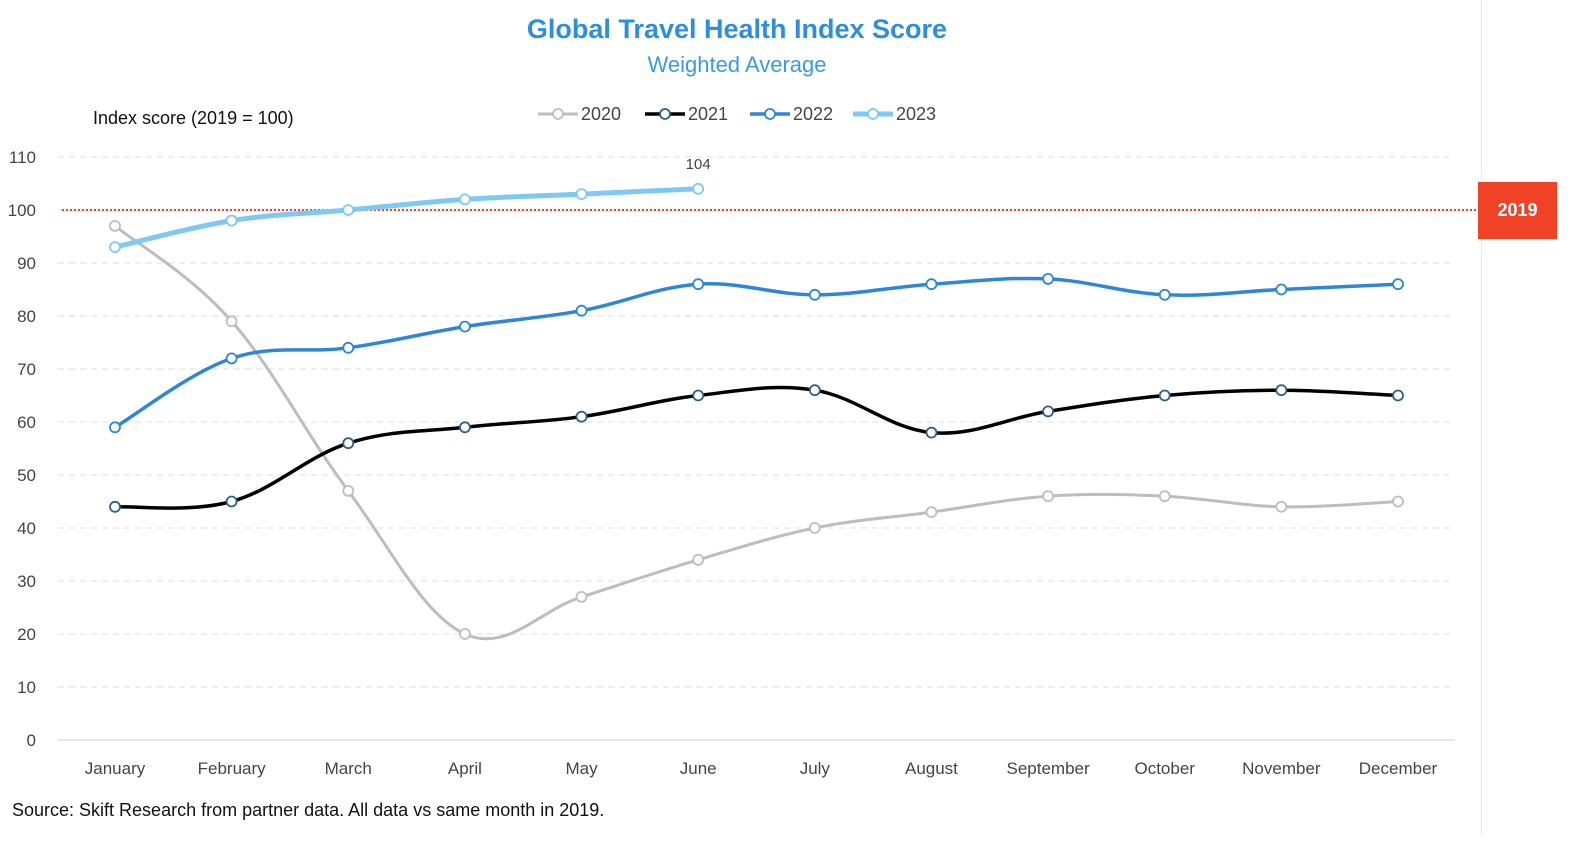  What do you see at coordinates (26, 263) in the screenshot?
I see `y-tick-label: 90` at bounding box center [26, 263].